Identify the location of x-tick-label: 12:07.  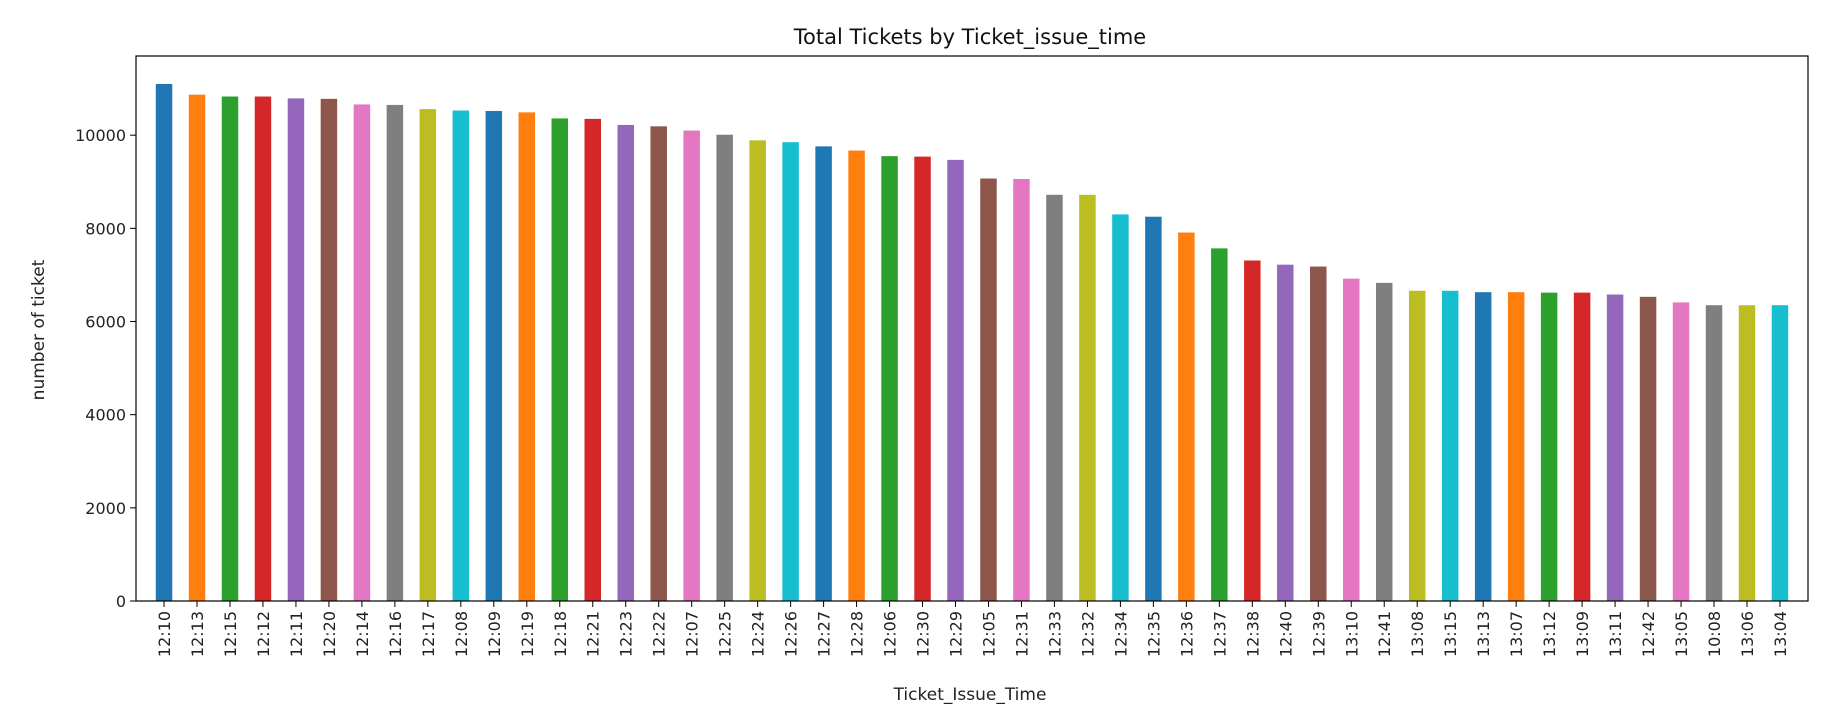
(692, 634).